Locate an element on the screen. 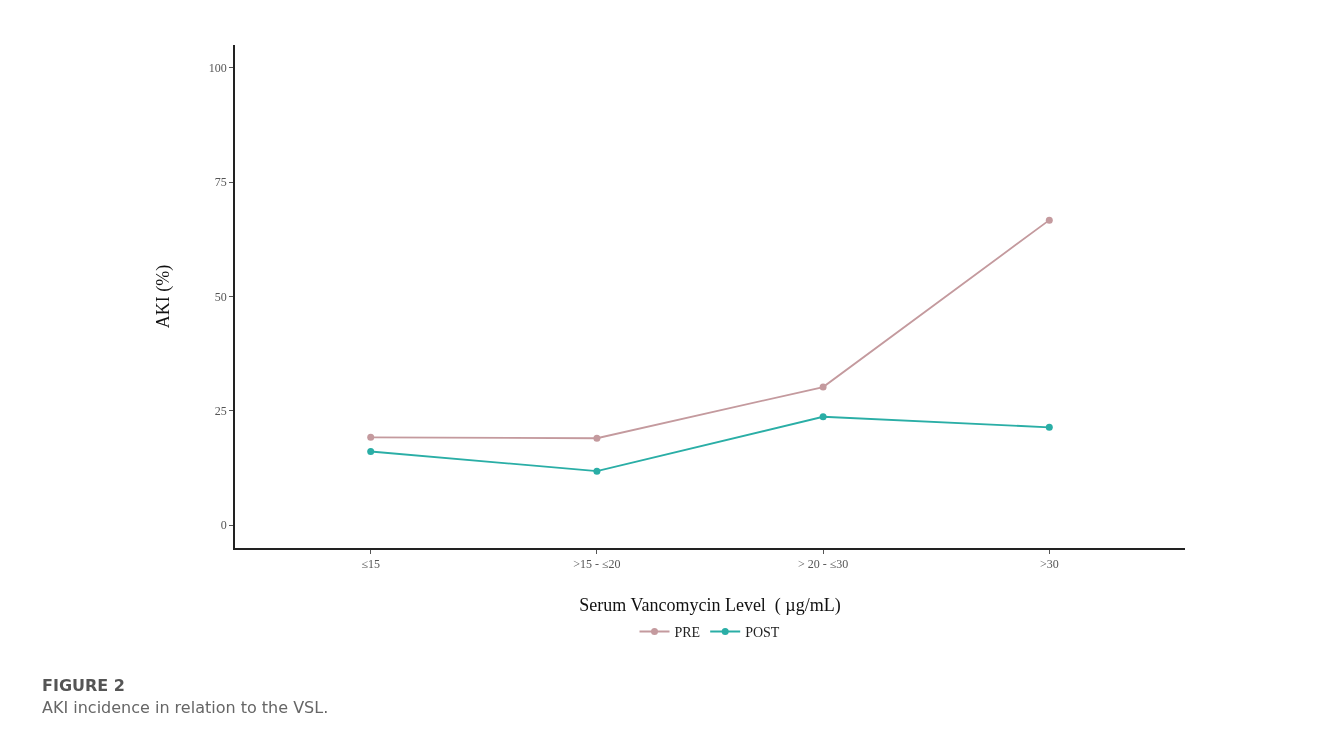  x-tick-label: >30 is located at coordinates (1049, 564).